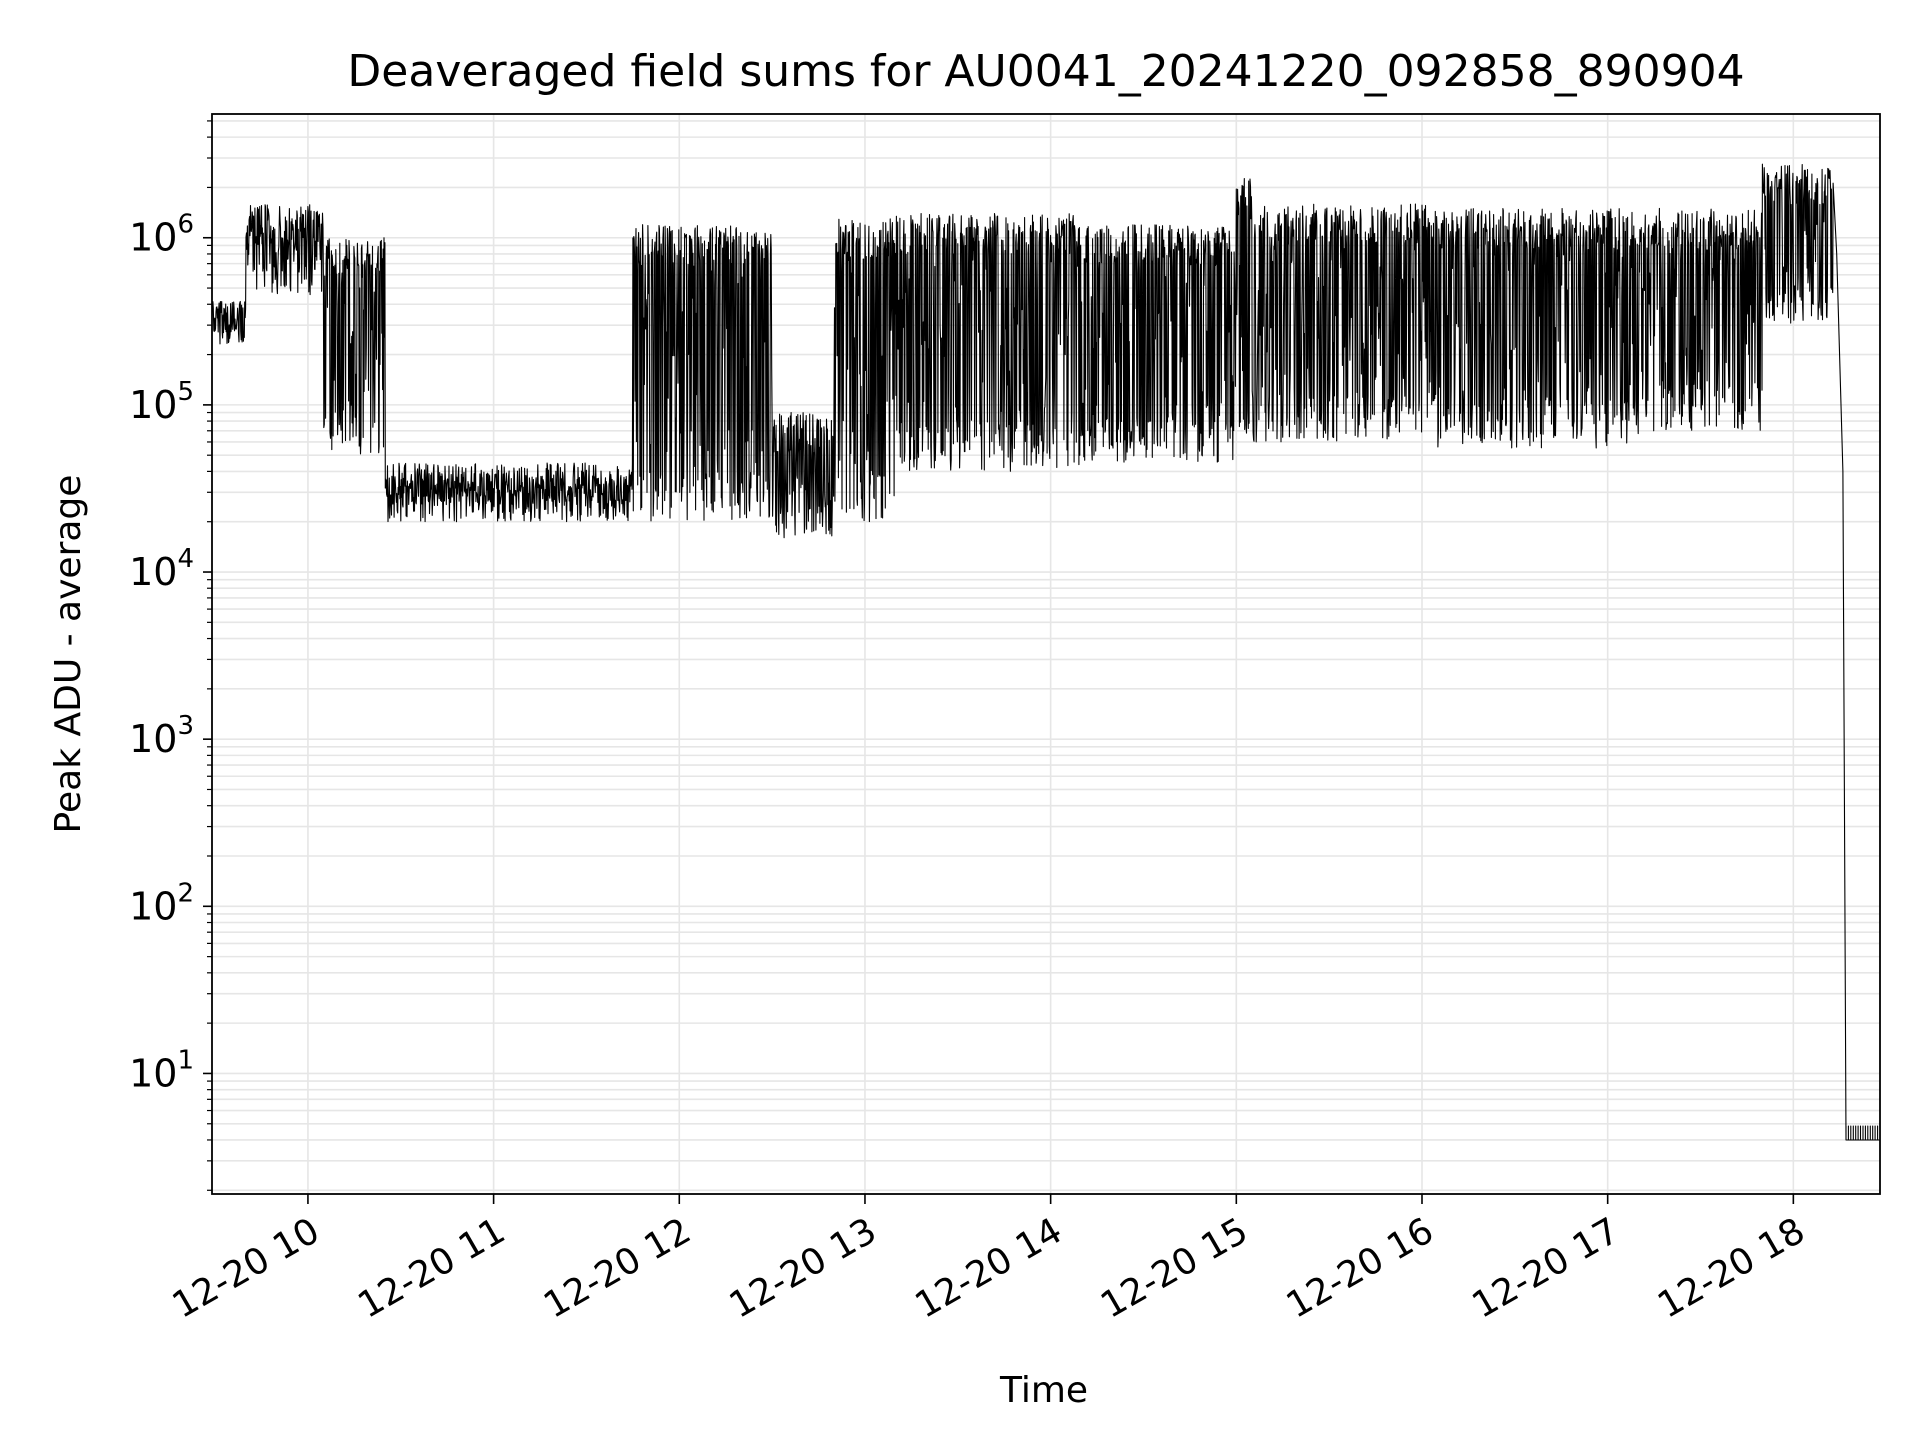 The width and height of the screenshot is (1920, 1440). I want to click on y-tick-label-exponent: 3, so click(185, 726).